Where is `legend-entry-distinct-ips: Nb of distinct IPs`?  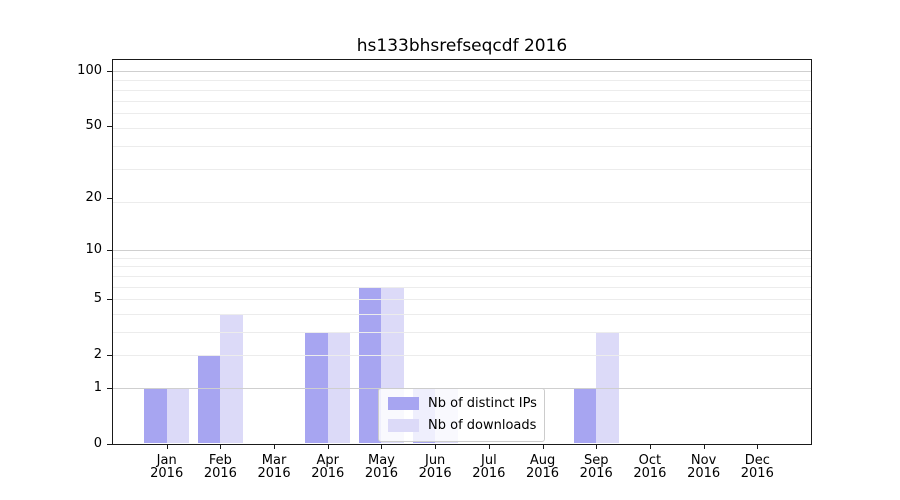 legend-entry-distinct-ips: Nb of distinct IPs is located at coordinates (462, 403).